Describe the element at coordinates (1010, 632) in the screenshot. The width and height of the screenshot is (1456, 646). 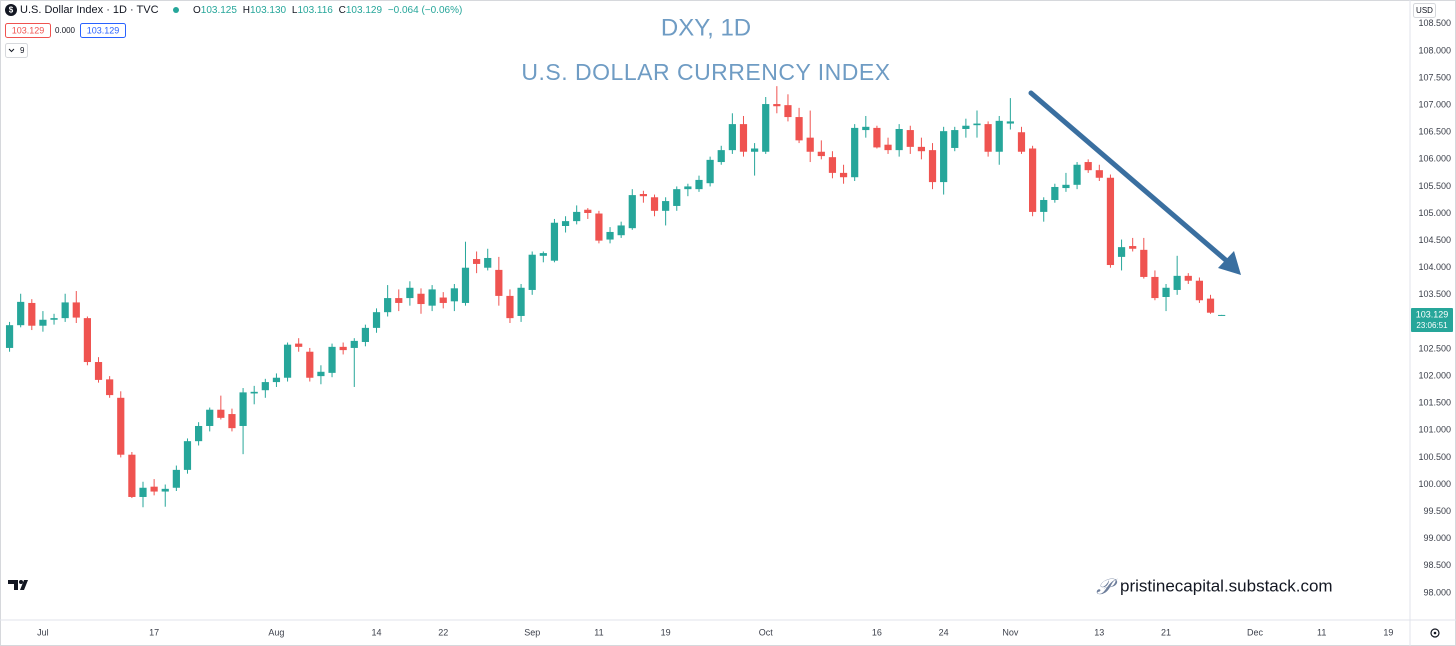
I see `x-tick-label: Nov` at that location.